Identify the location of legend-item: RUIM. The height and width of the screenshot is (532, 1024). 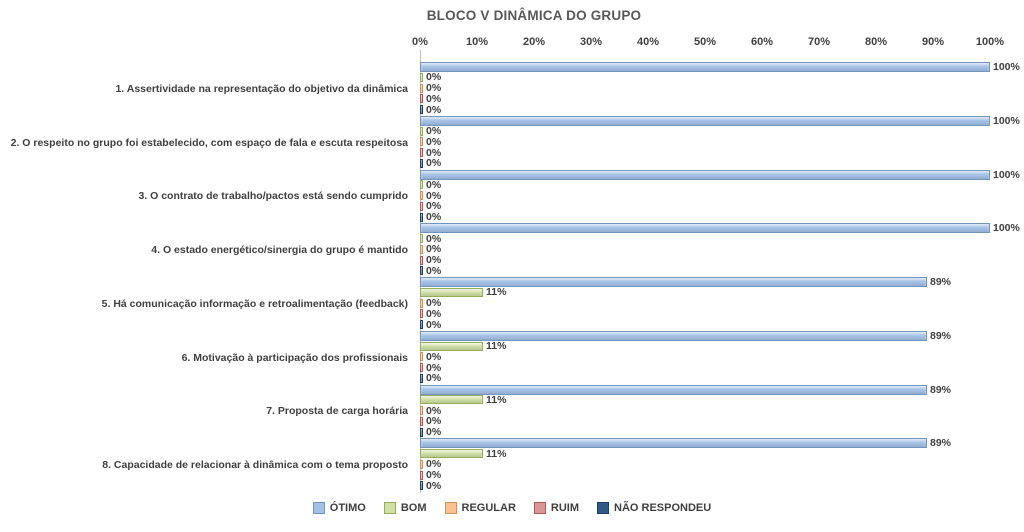
(556, 508).